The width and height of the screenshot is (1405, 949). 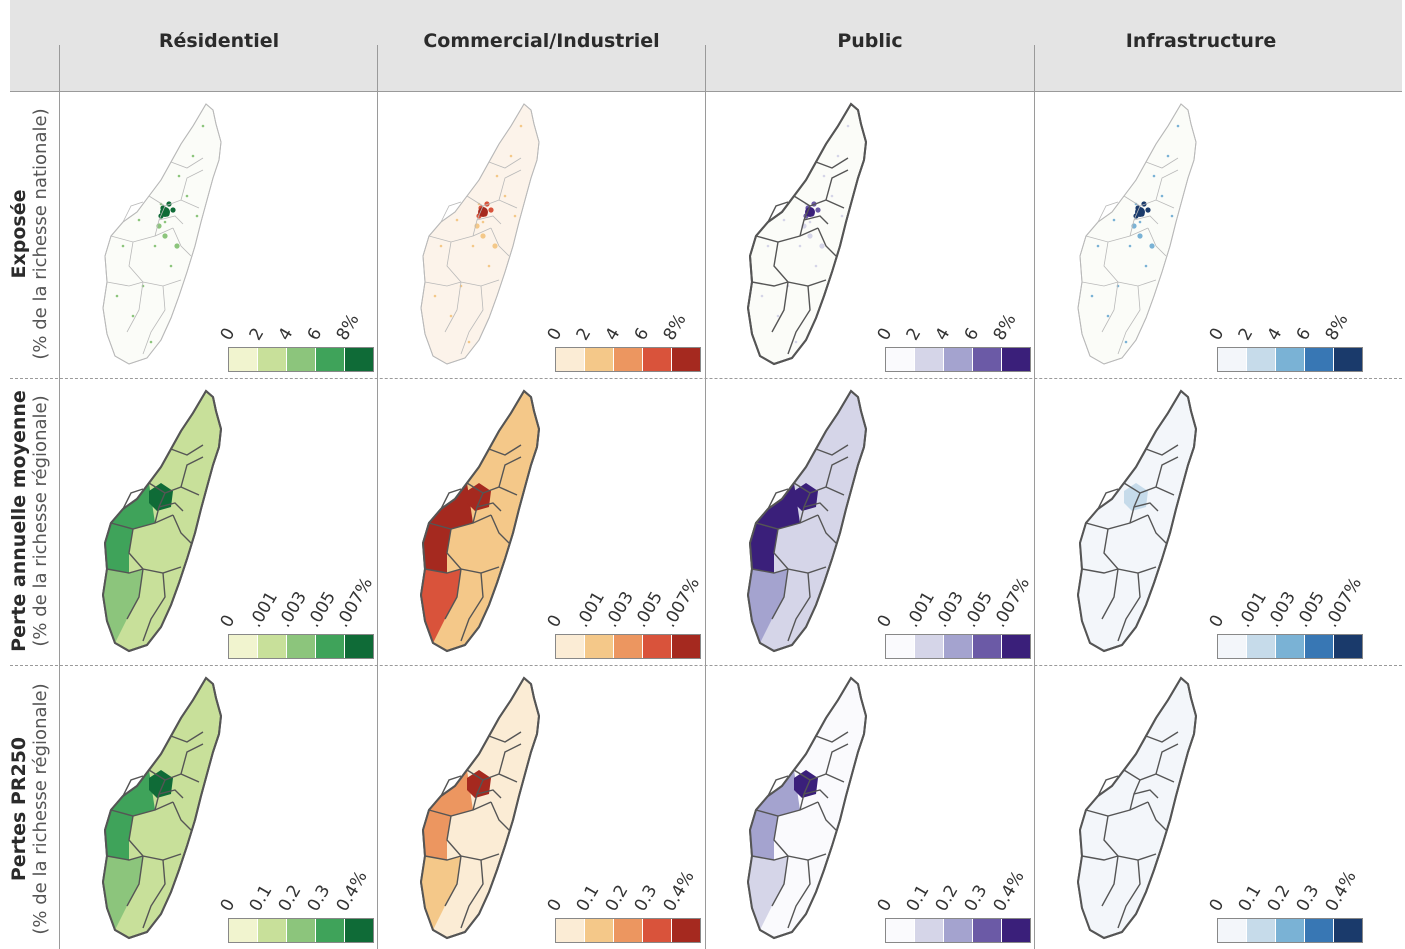 I want to click on column-header-public: Public, so click(x=870, y=41).